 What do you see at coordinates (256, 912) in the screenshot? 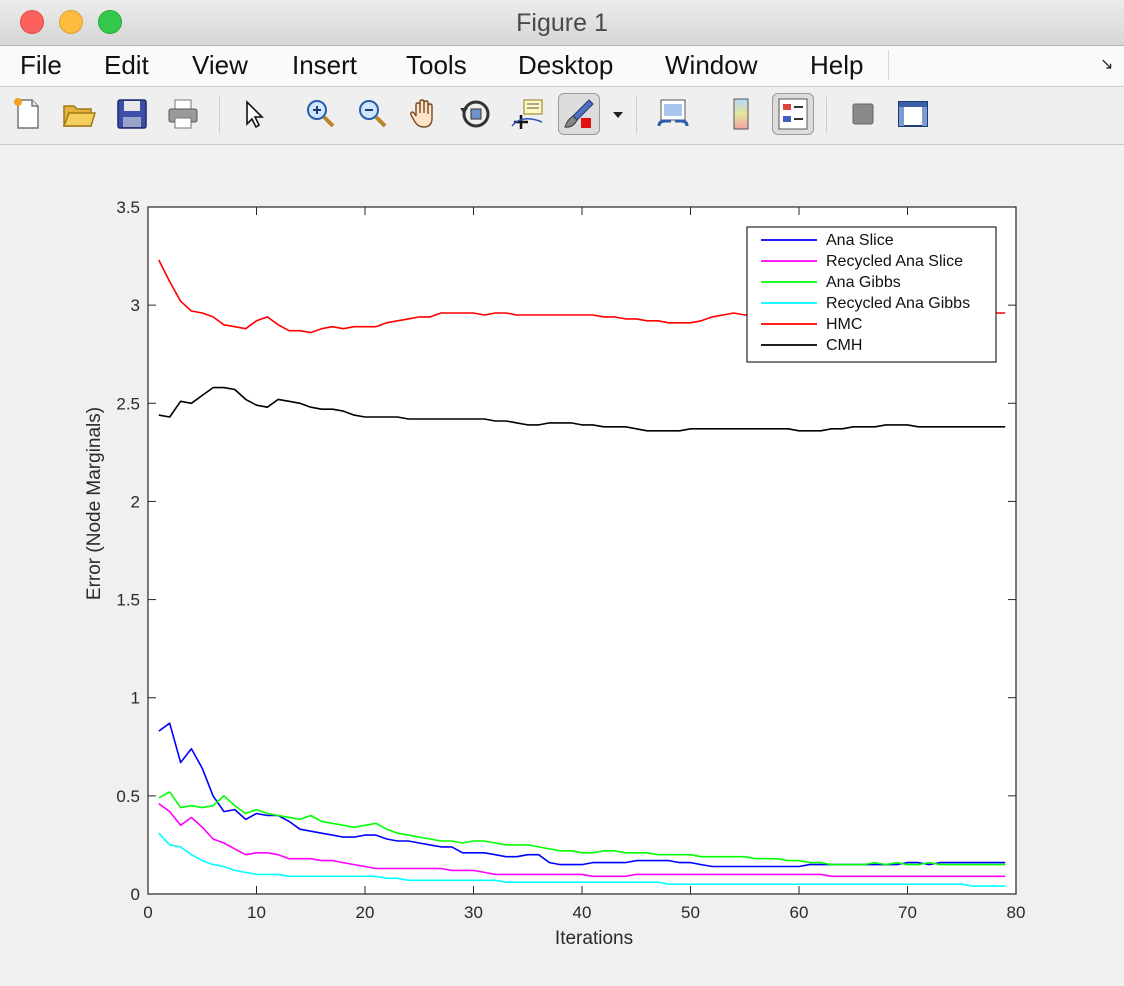
I see `x-tick-label: 10` at bounding box center [256, 912].